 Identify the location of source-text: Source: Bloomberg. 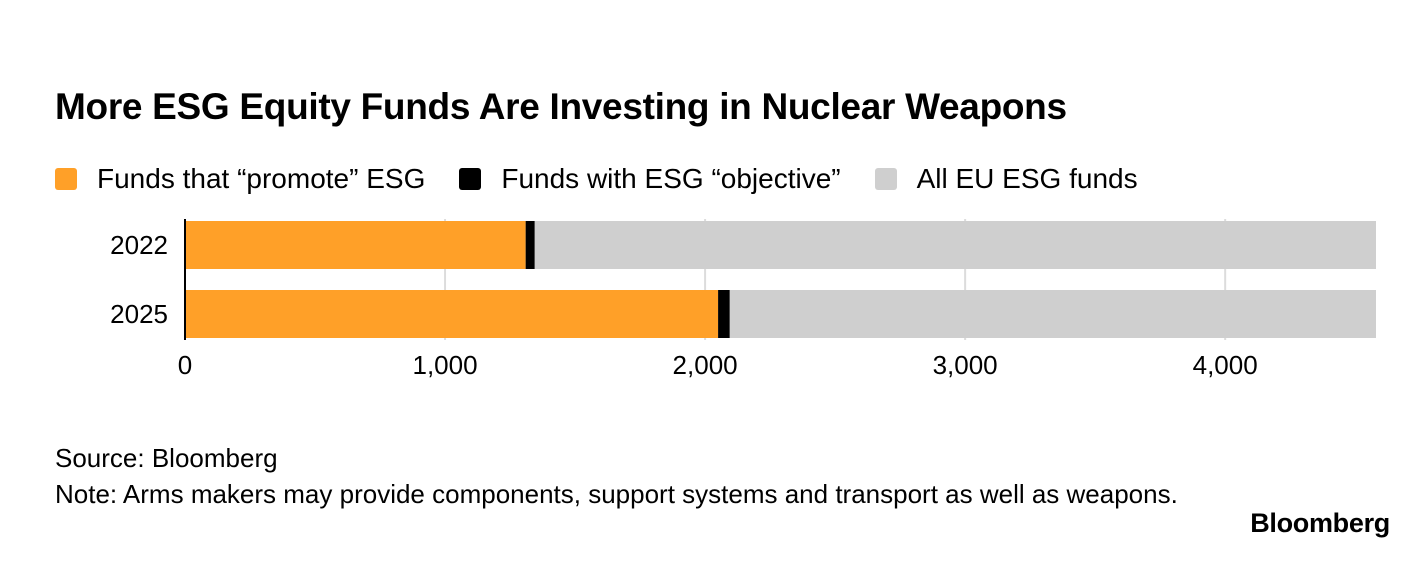
(166, 458).